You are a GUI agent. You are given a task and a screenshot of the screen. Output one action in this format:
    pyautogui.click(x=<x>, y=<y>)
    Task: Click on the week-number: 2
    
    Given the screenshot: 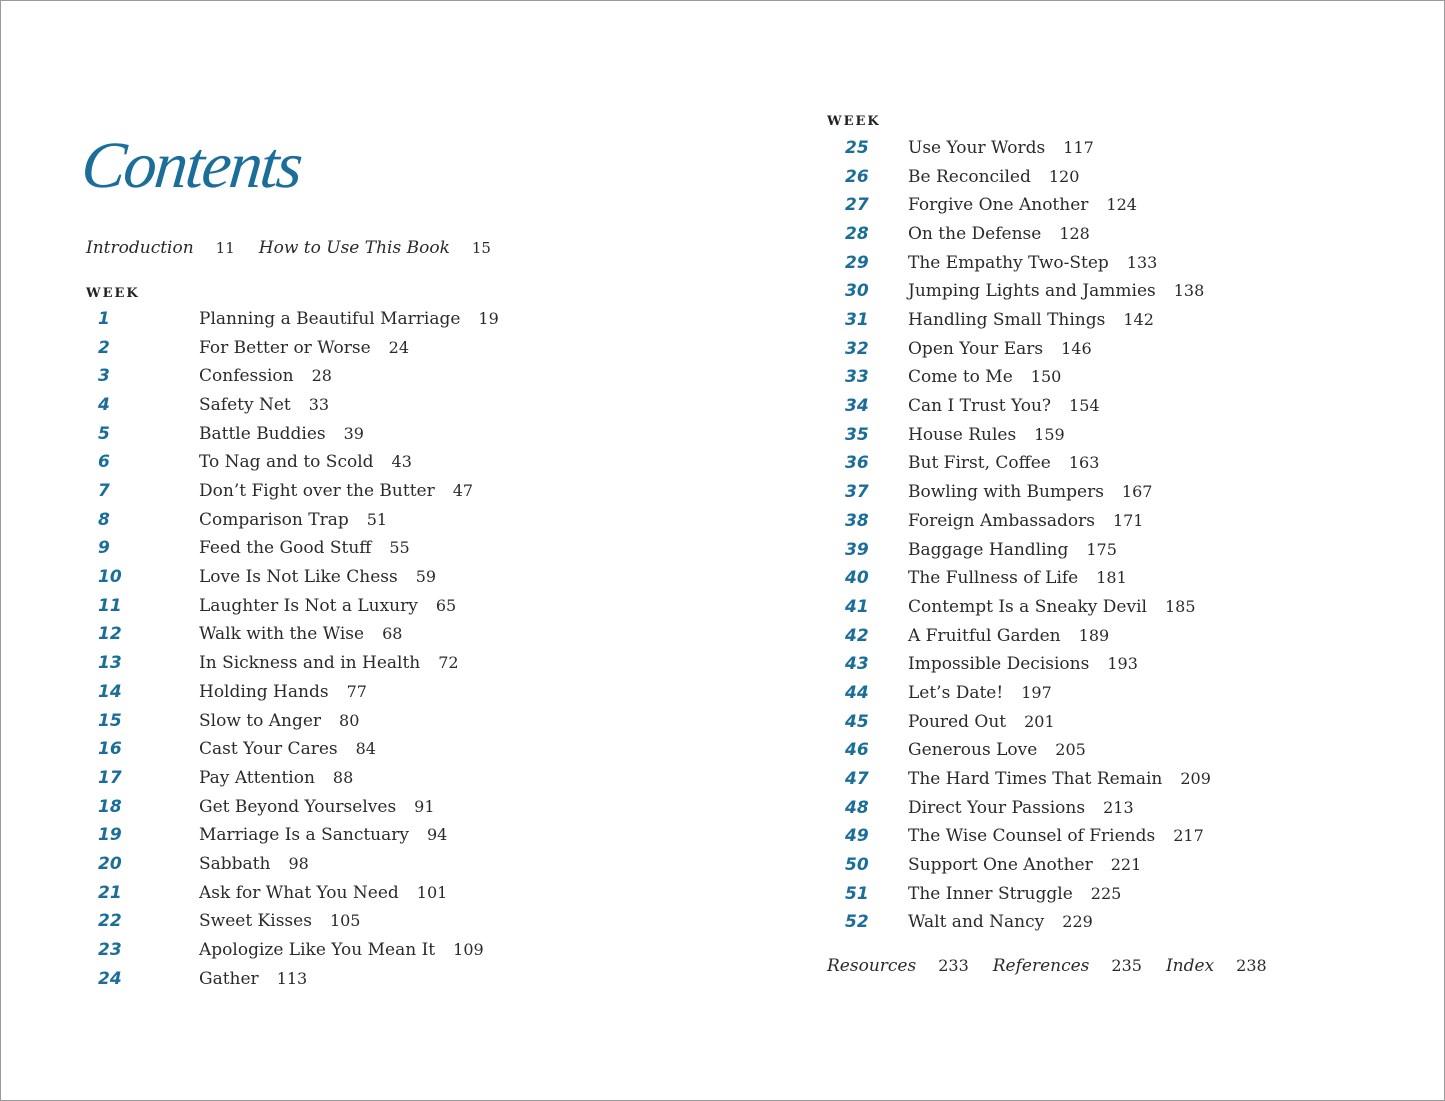 What is the action you would take?
    pyautogui.click(x=104, y=347)
    